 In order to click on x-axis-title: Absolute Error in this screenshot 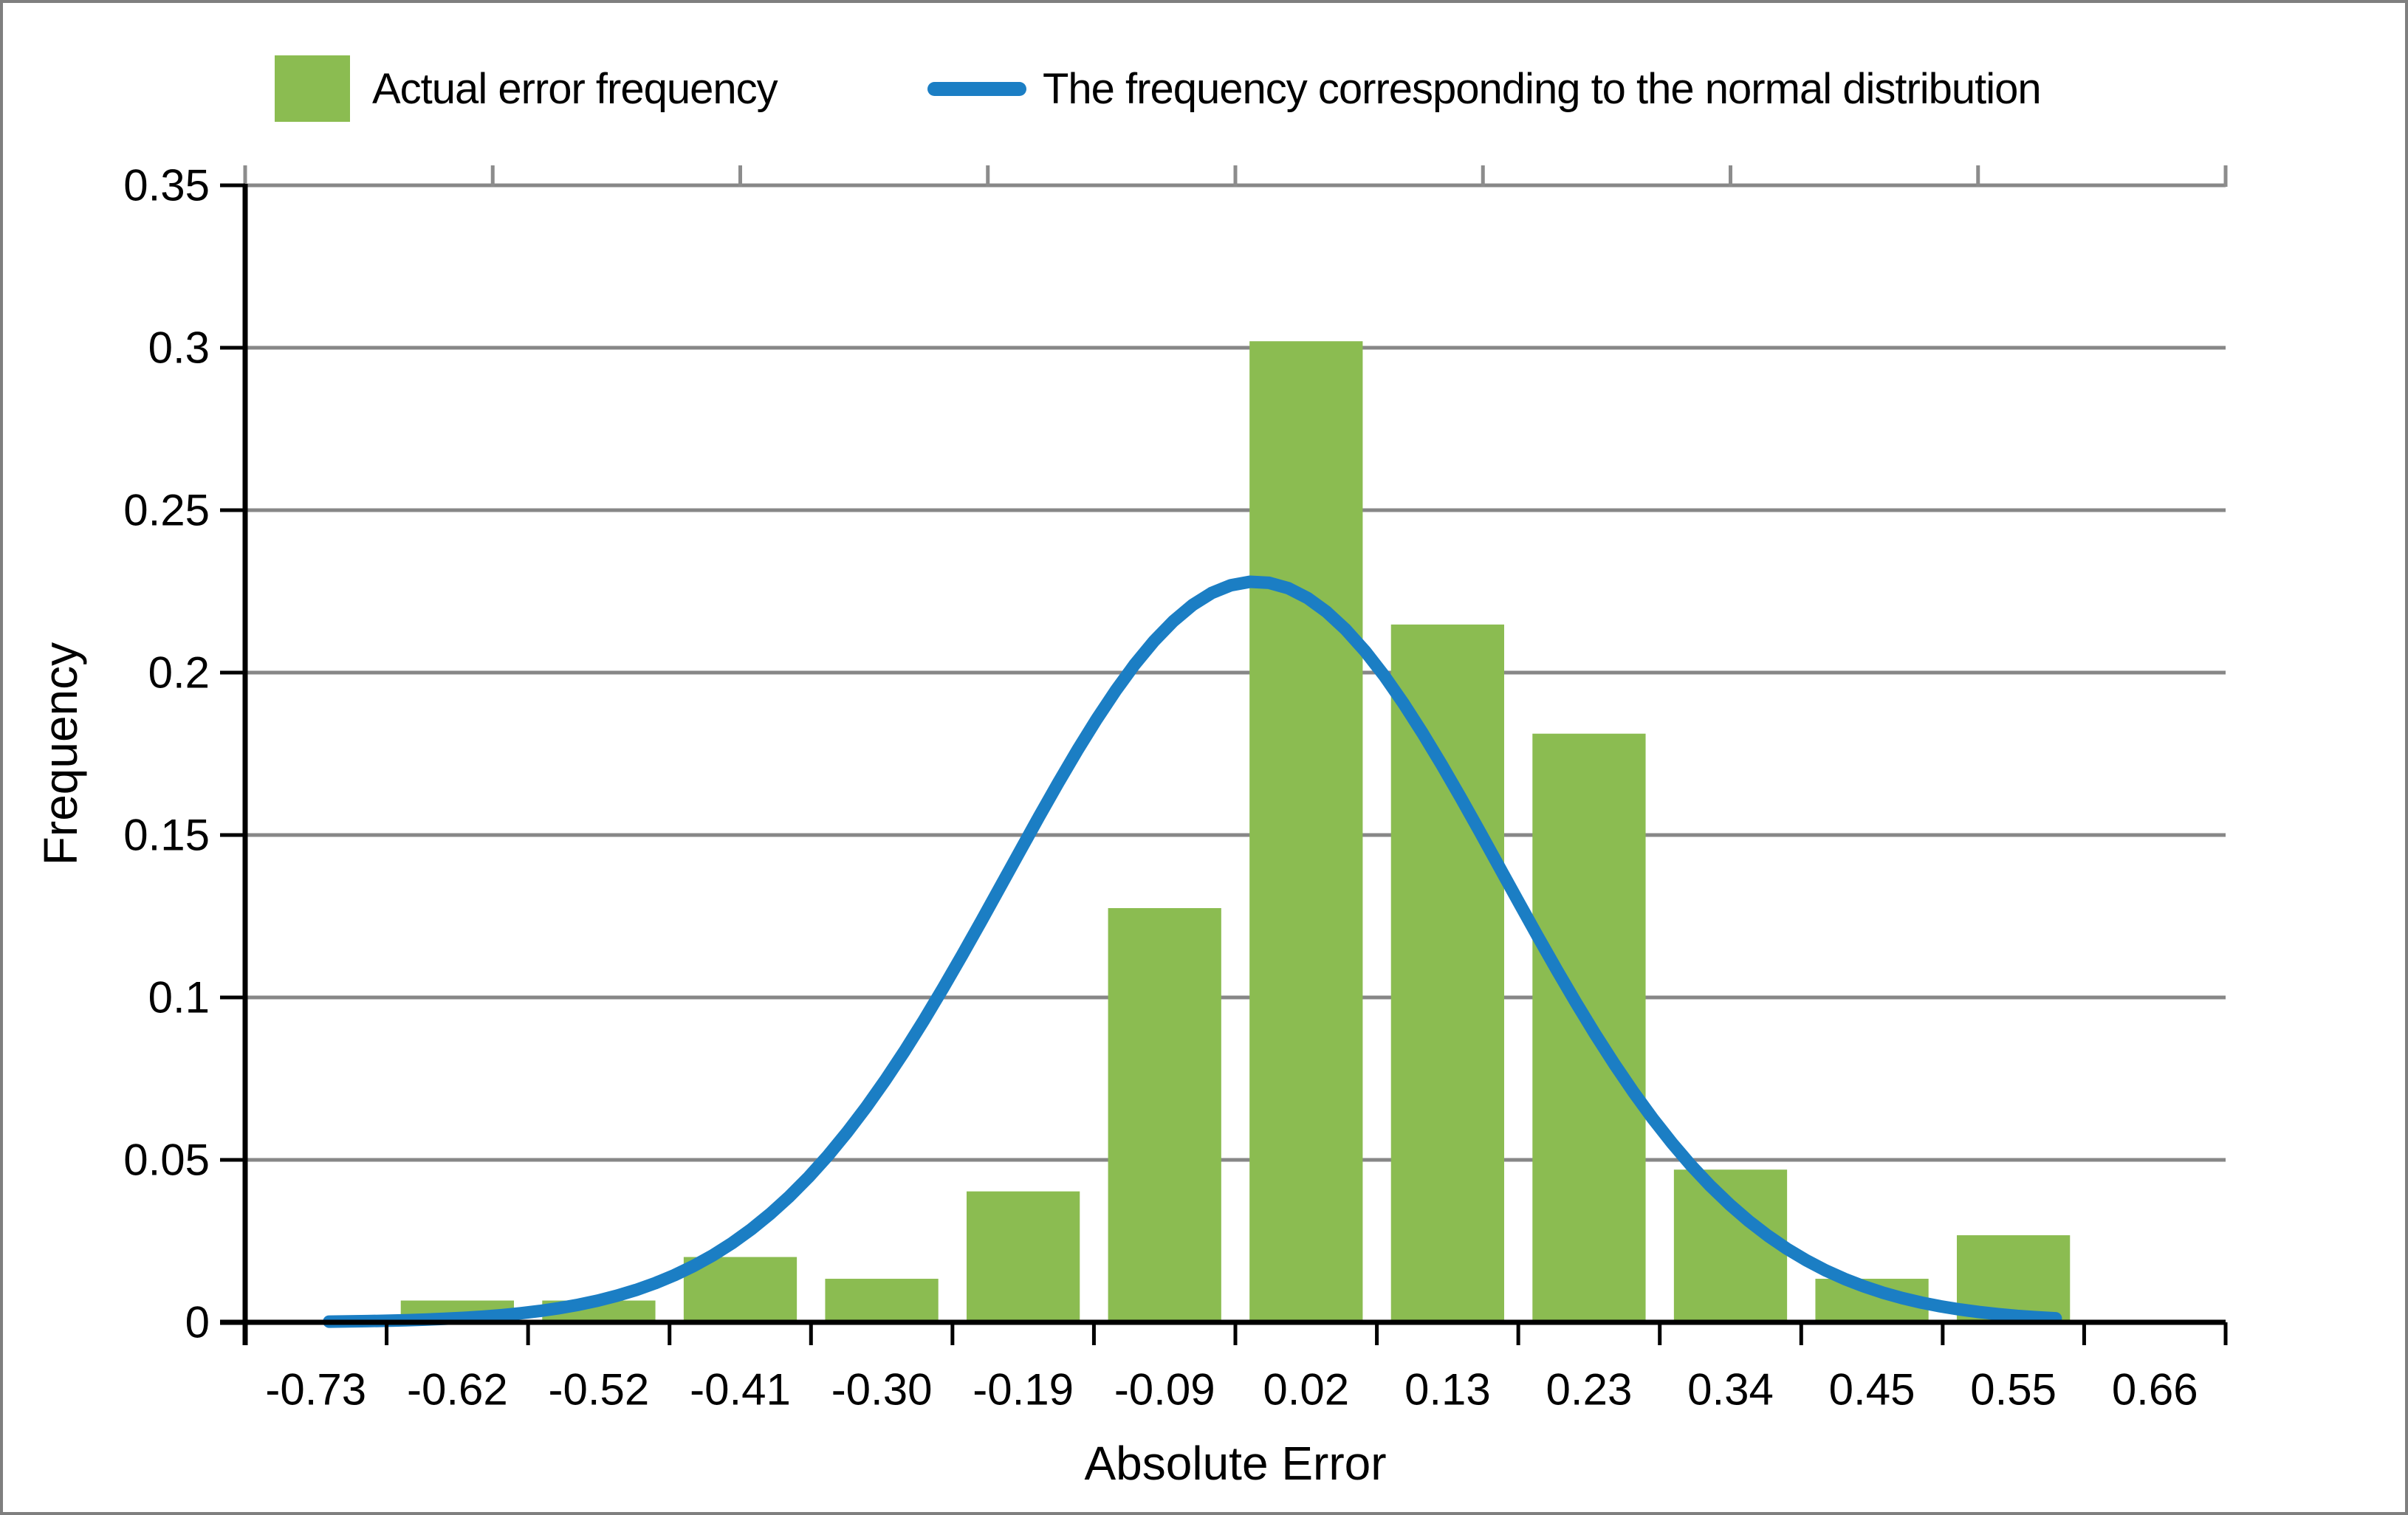, I will do `click(1235, 1463)`.